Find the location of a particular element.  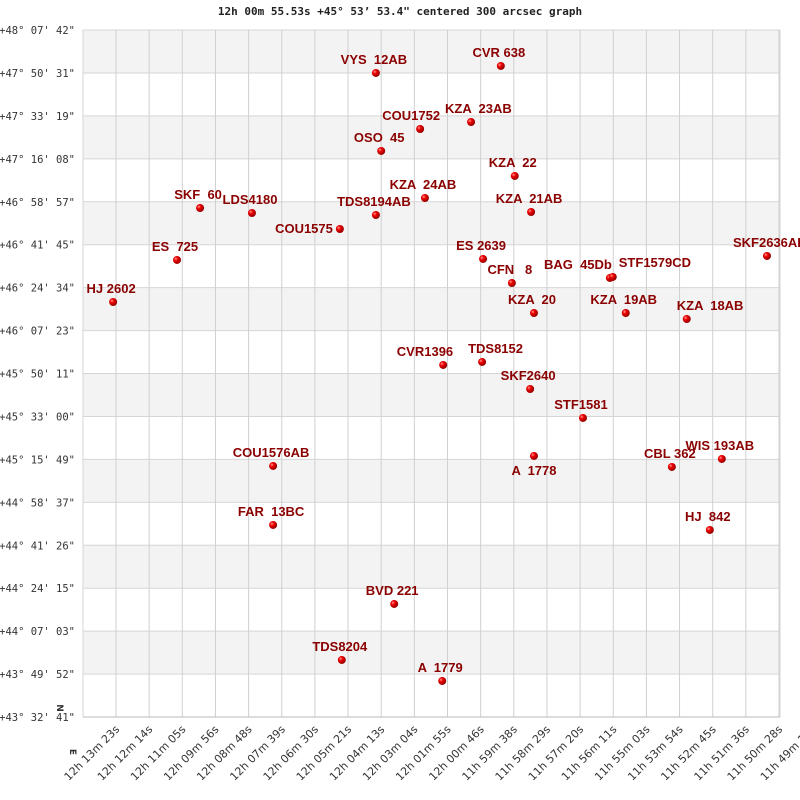

y-tick-label: +46° 07' 23" is located at coordinates (37, 332).